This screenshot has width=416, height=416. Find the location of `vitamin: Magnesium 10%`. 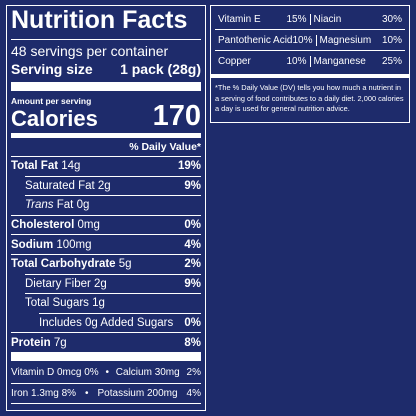

vitamin: Magnesium 10% is located at coordinates (360, 40).